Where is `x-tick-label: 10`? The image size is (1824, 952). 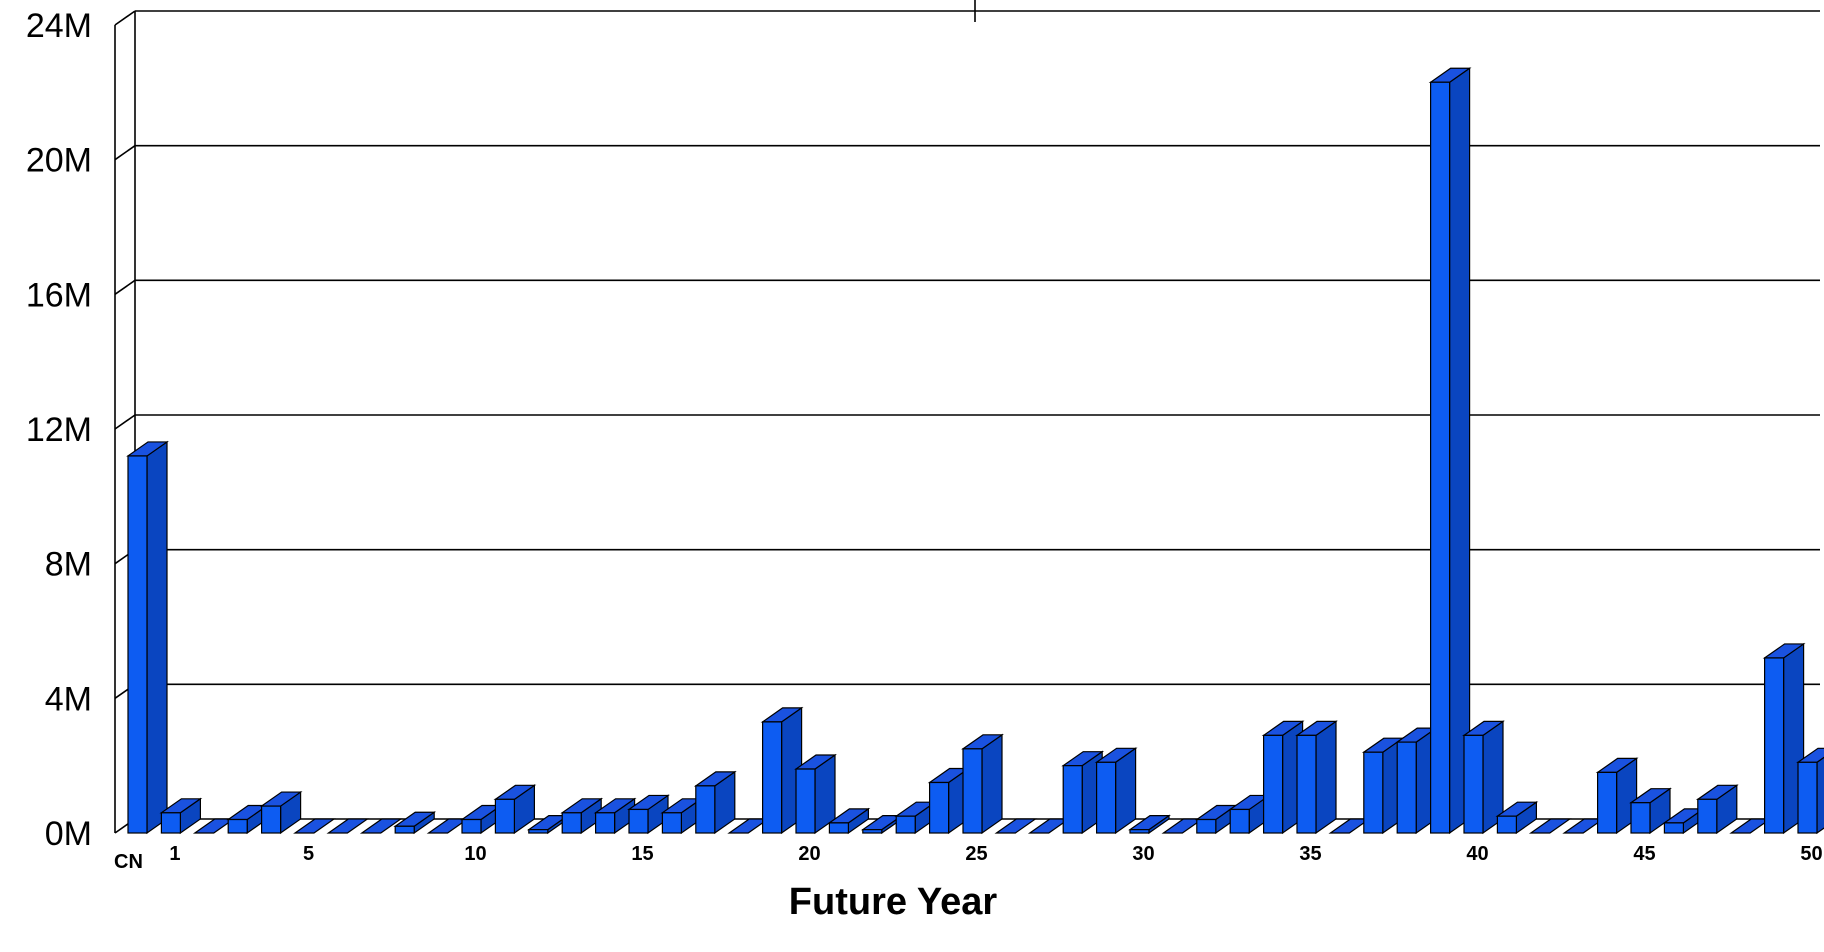 x-tick-label: 10 is located at coordinates (475, 854).